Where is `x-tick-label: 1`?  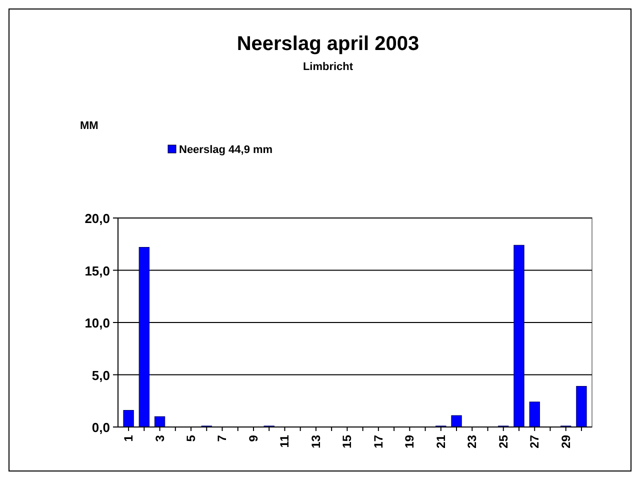
x-tick-label: 1 is located at coordinates (129, 438).